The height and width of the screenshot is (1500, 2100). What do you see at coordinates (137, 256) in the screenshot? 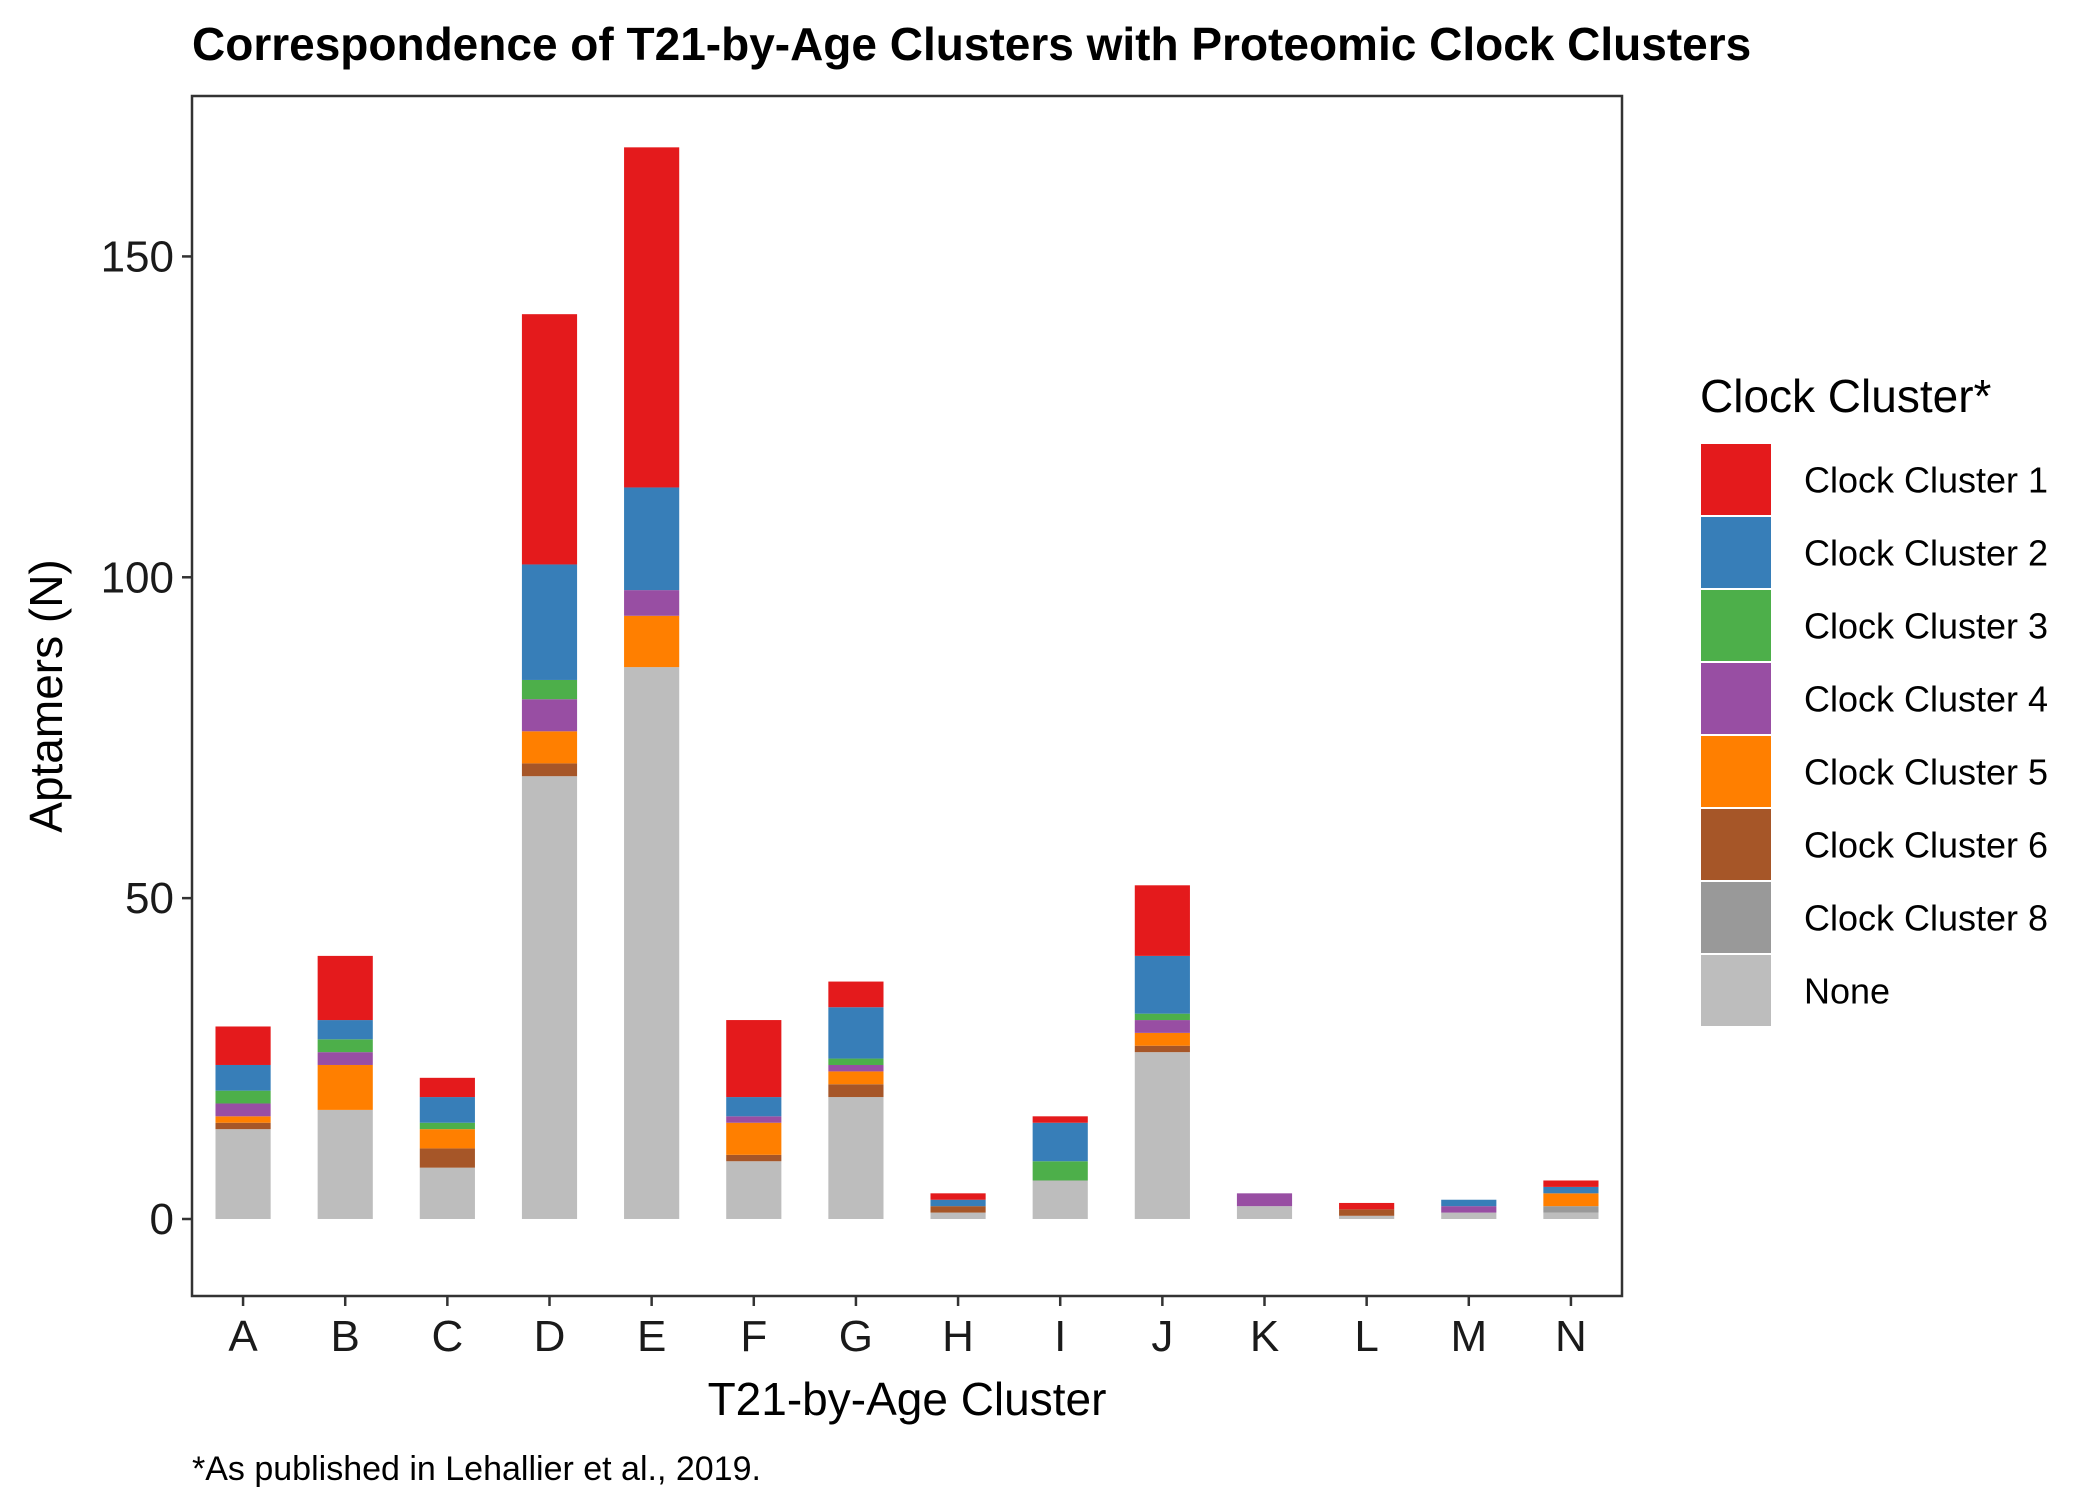
I see `y-tick-label: 150` at bounding box center [137, 256].